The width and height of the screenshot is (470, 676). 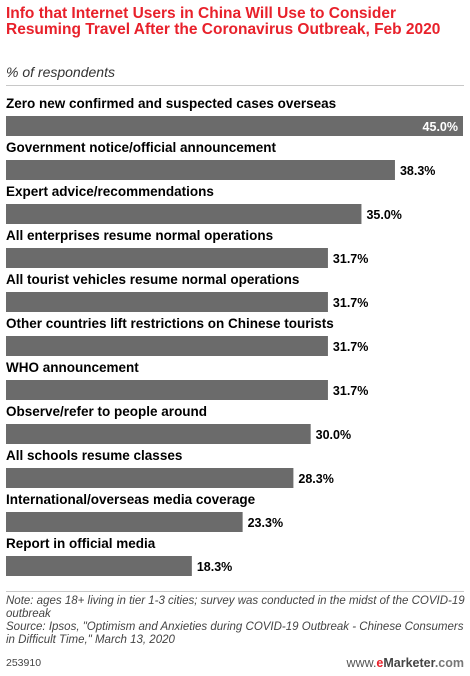 I want to click on bar-label: Government notice/official announcement, so click(x=141, y=147).